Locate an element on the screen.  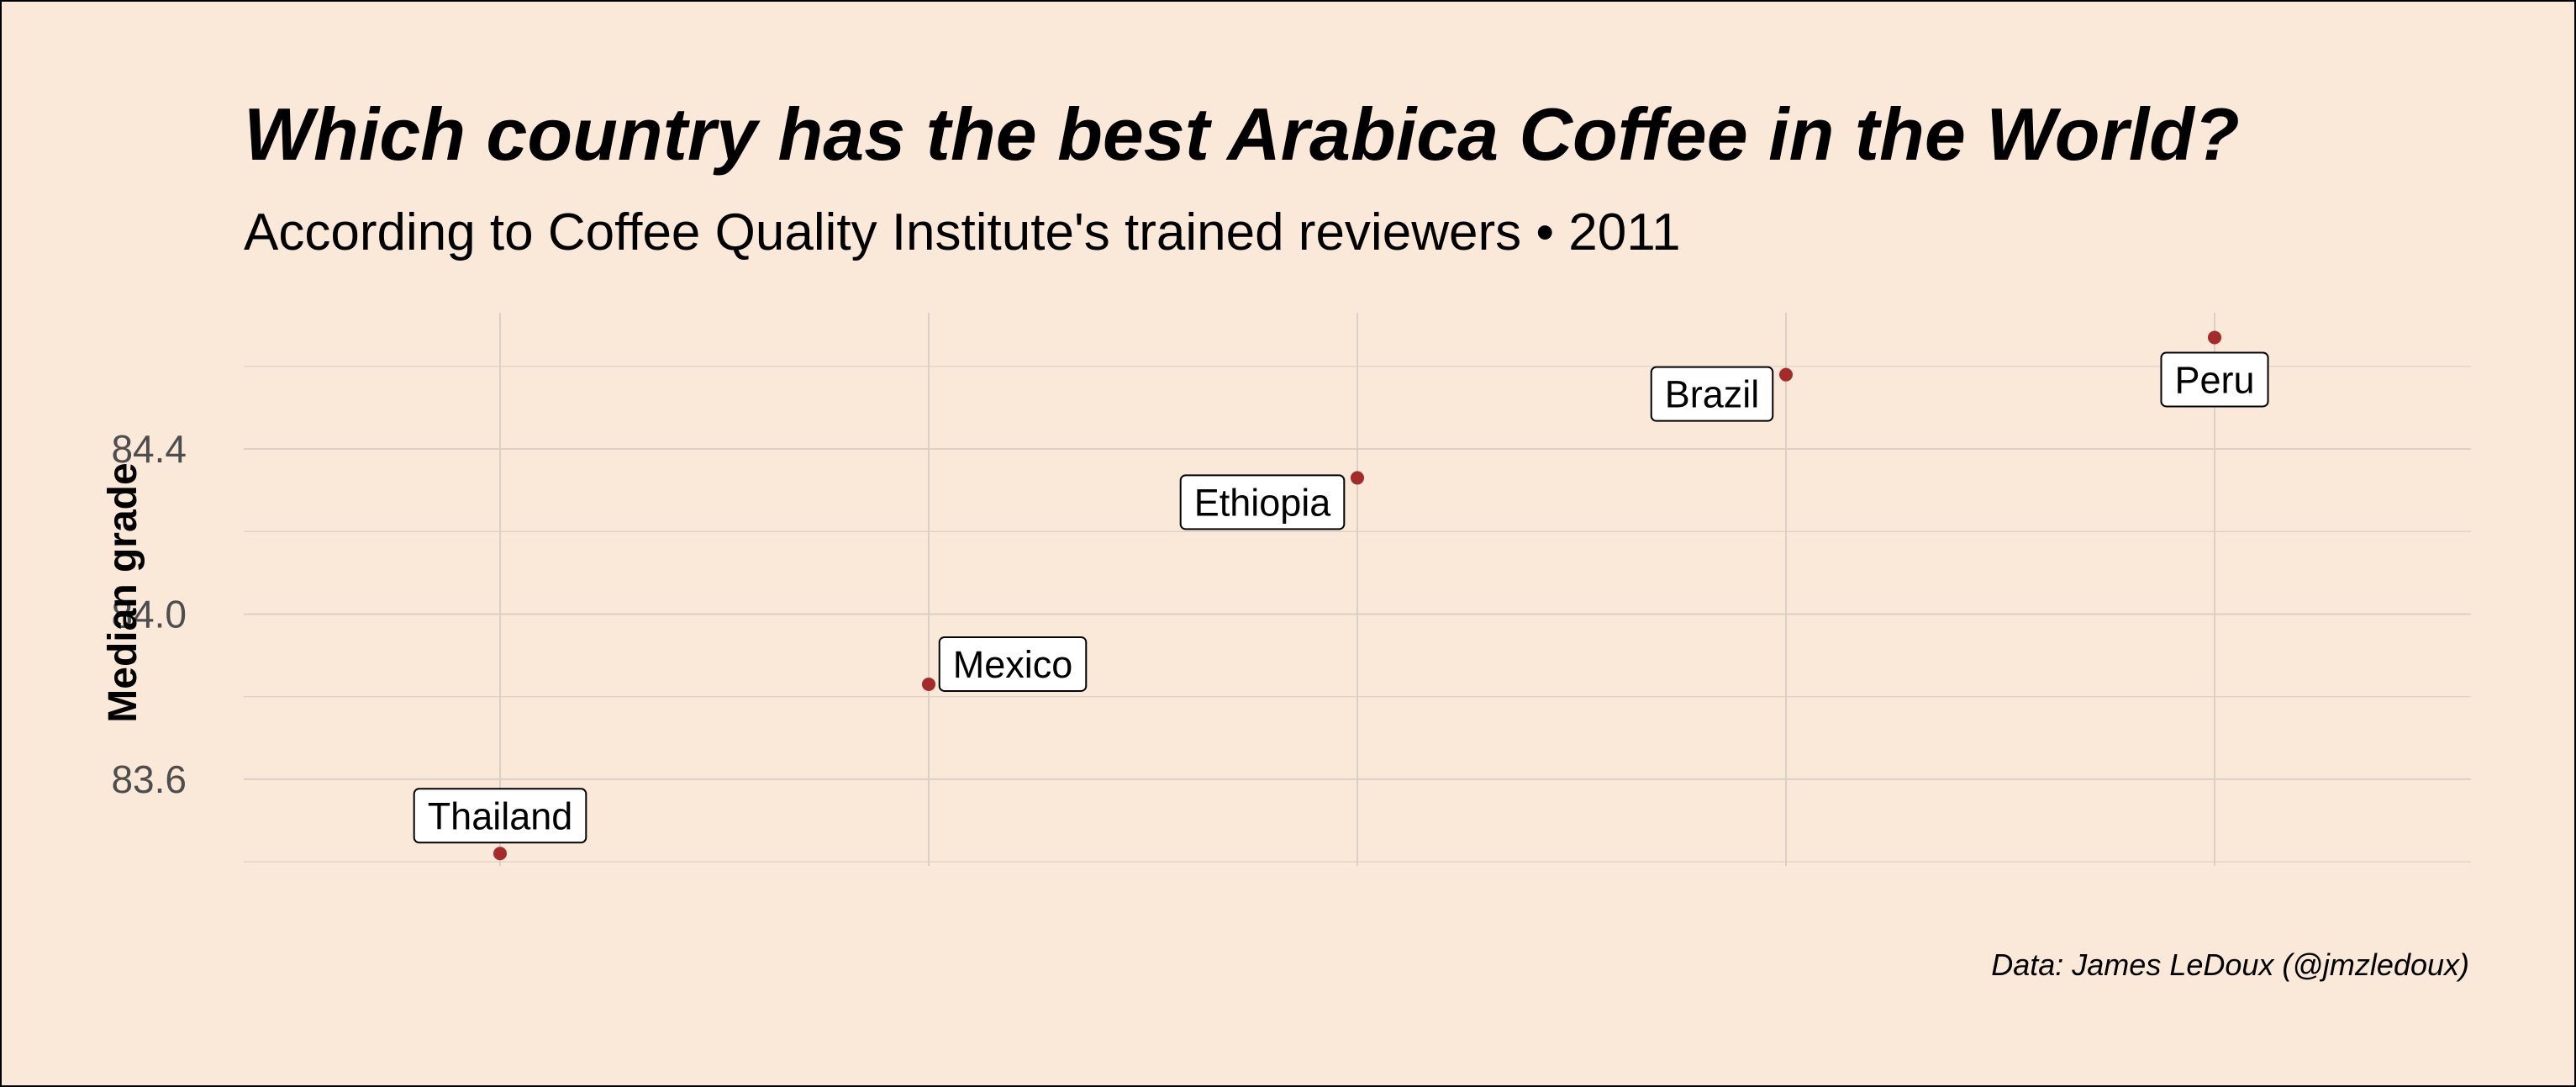
y-tick-label: 84.0 is located at coordinates (149, 614).